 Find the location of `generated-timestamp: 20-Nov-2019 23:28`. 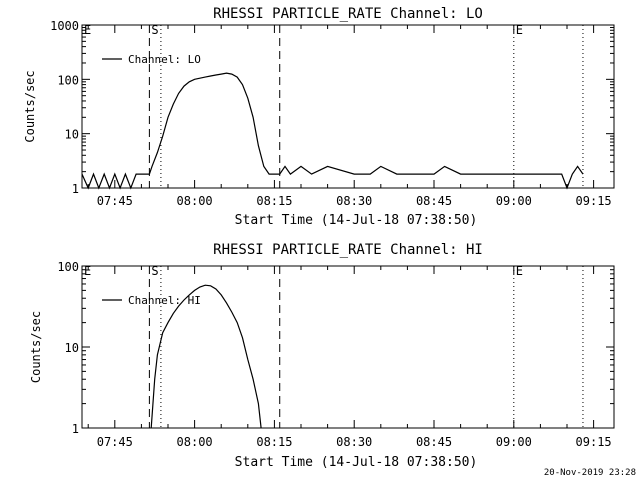

generated-timestamp: 20-Nov-2019 23:28 is located at coordinates (589, 473).